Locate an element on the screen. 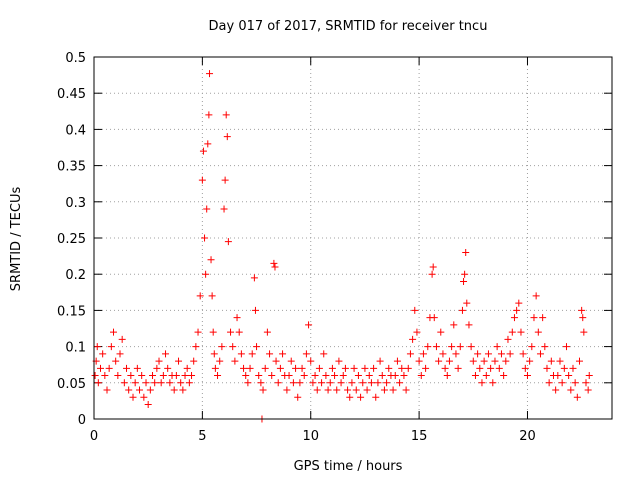  y-tick-label: 0.4 is located at coordinates (75, 130).